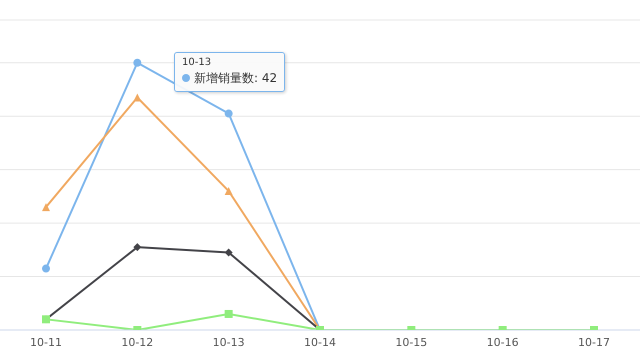 Image resolution: width=640 pixels, height=360 pixels. I want to click on x-tick-label: 10-17, so click(594, 342).